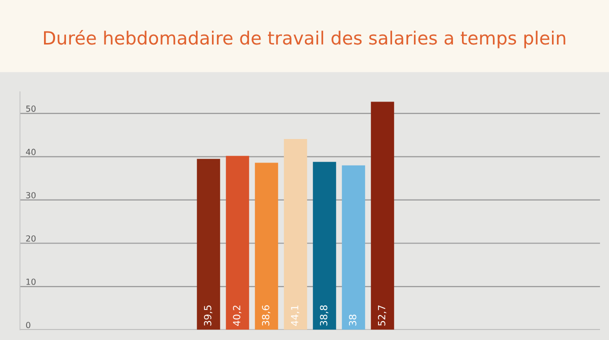 The height and width of the screenshot is (340, 609). I want to click on data-label: 38,6, so click(266, 315).